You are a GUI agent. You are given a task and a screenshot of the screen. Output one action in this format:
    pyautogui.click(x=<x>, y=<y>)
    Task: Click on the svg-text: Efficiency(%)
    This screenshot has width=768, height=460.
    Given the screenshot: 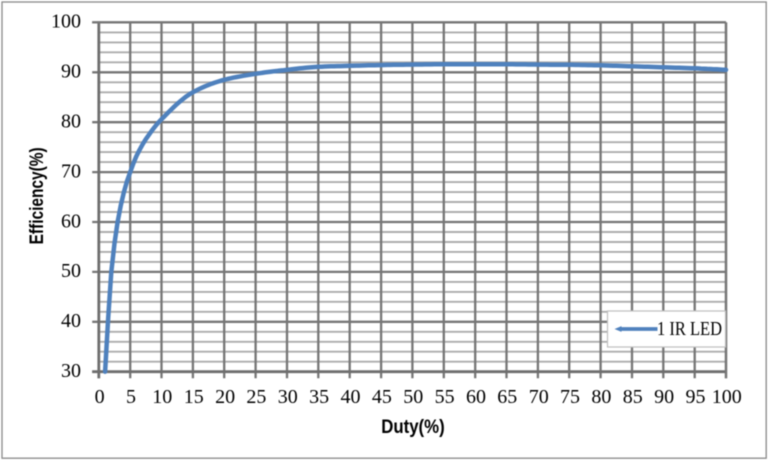 What is the action you would take?
    pyautogui.click(x=37, y=195)
    